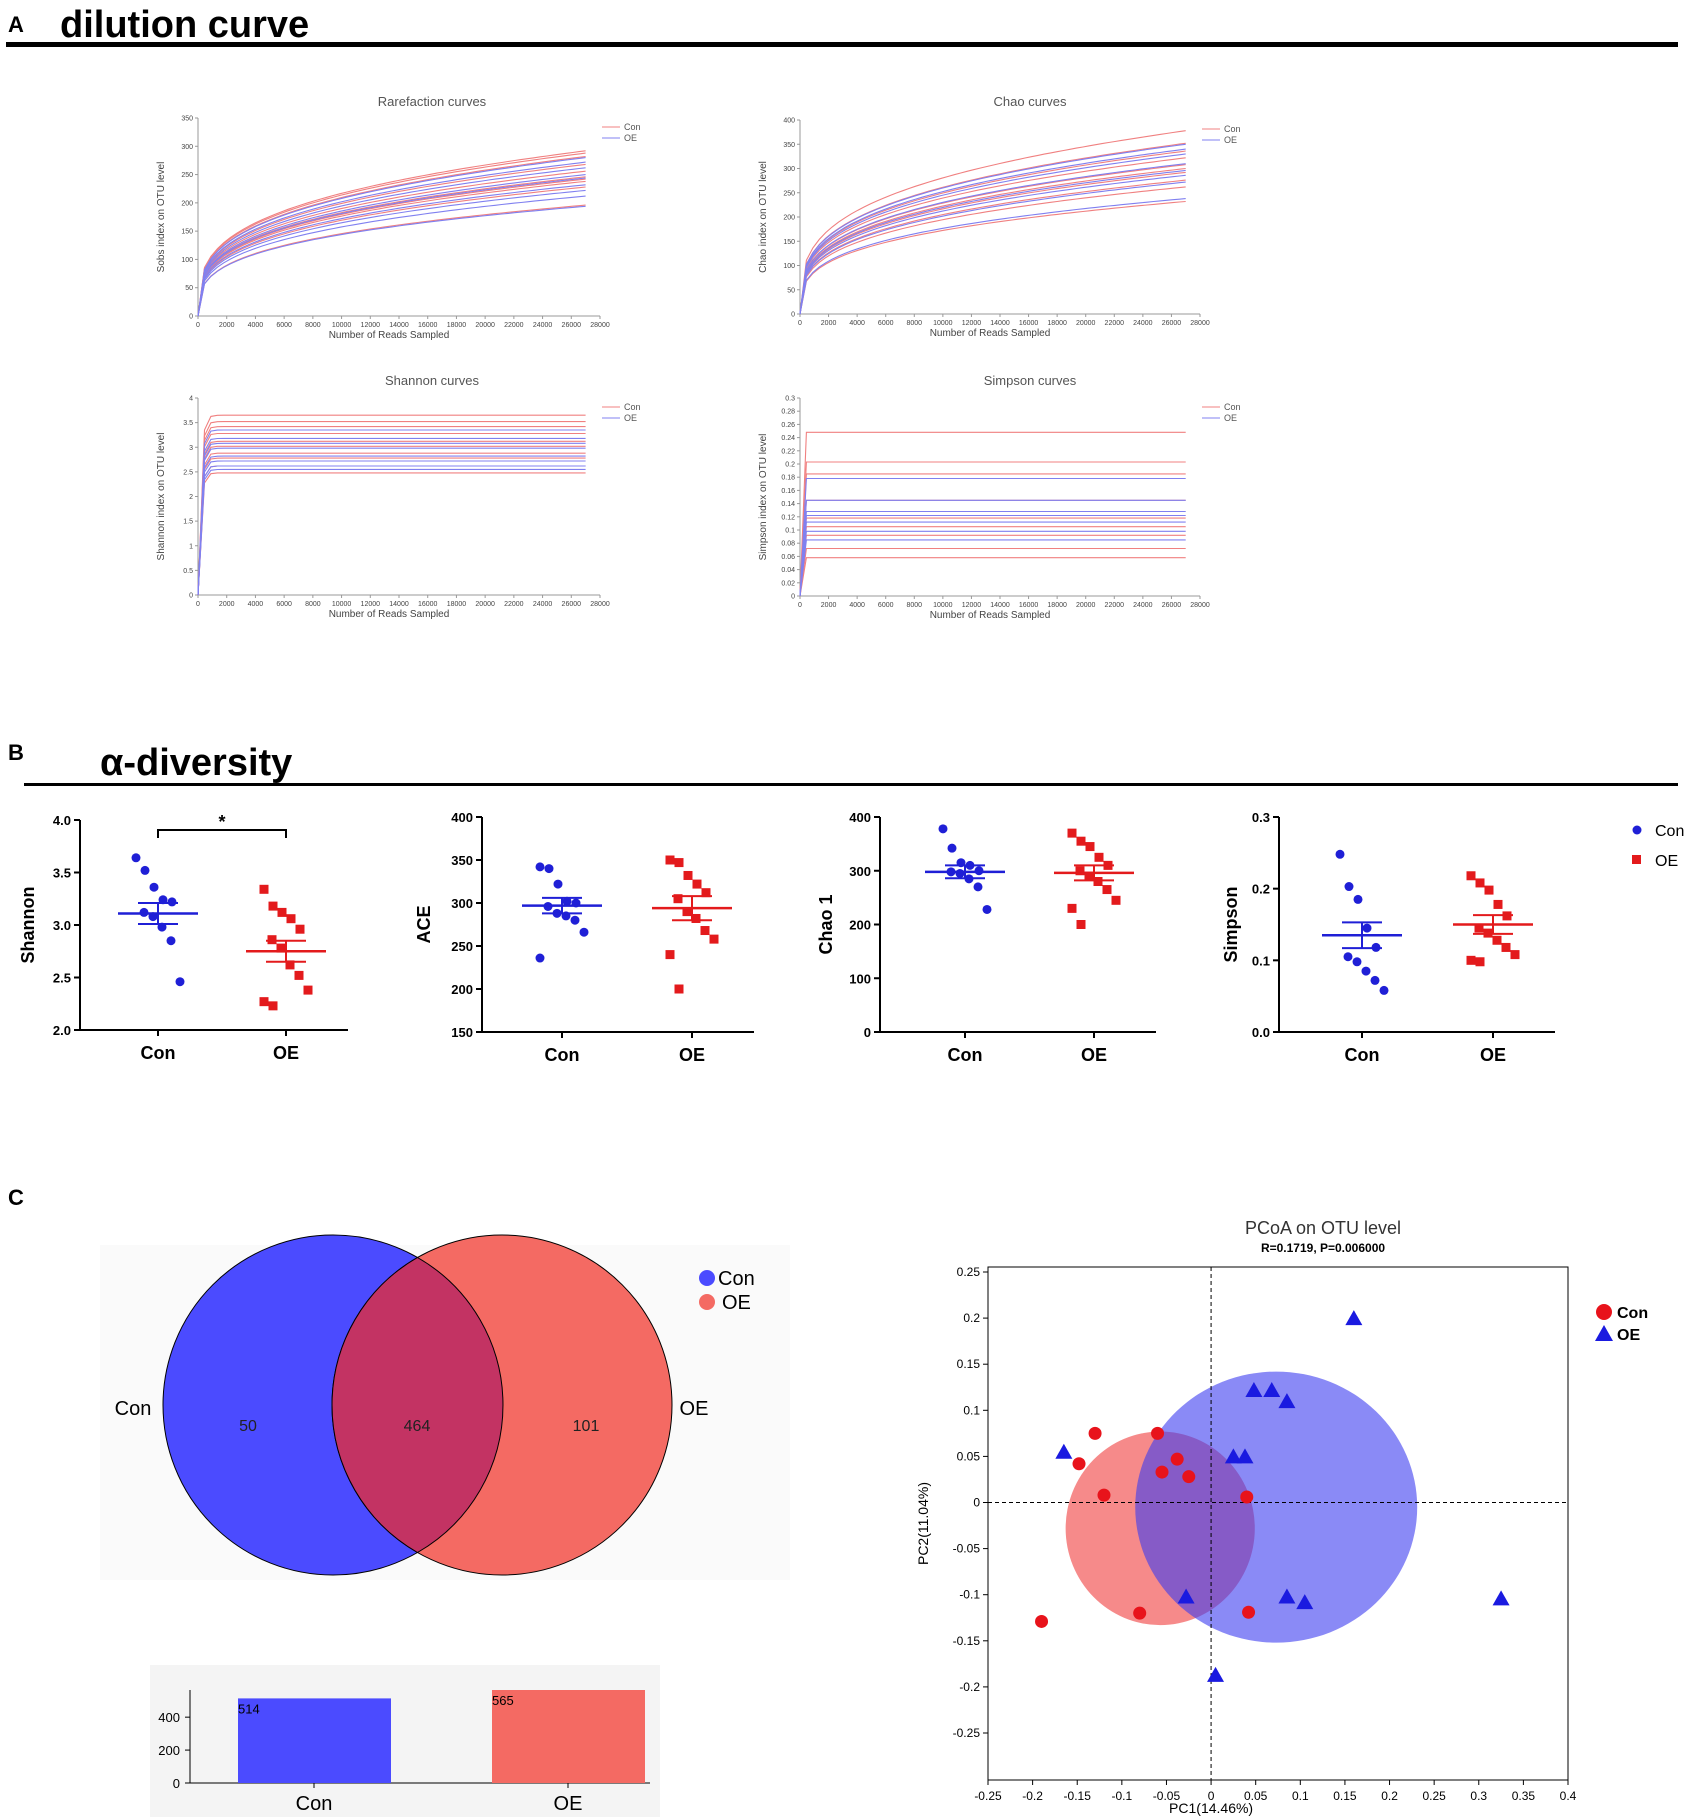 The height and width of the screenshot is (1820, 1687). I want to click on x-axis-label: PC1(14.46%), so click(1211, 1808).